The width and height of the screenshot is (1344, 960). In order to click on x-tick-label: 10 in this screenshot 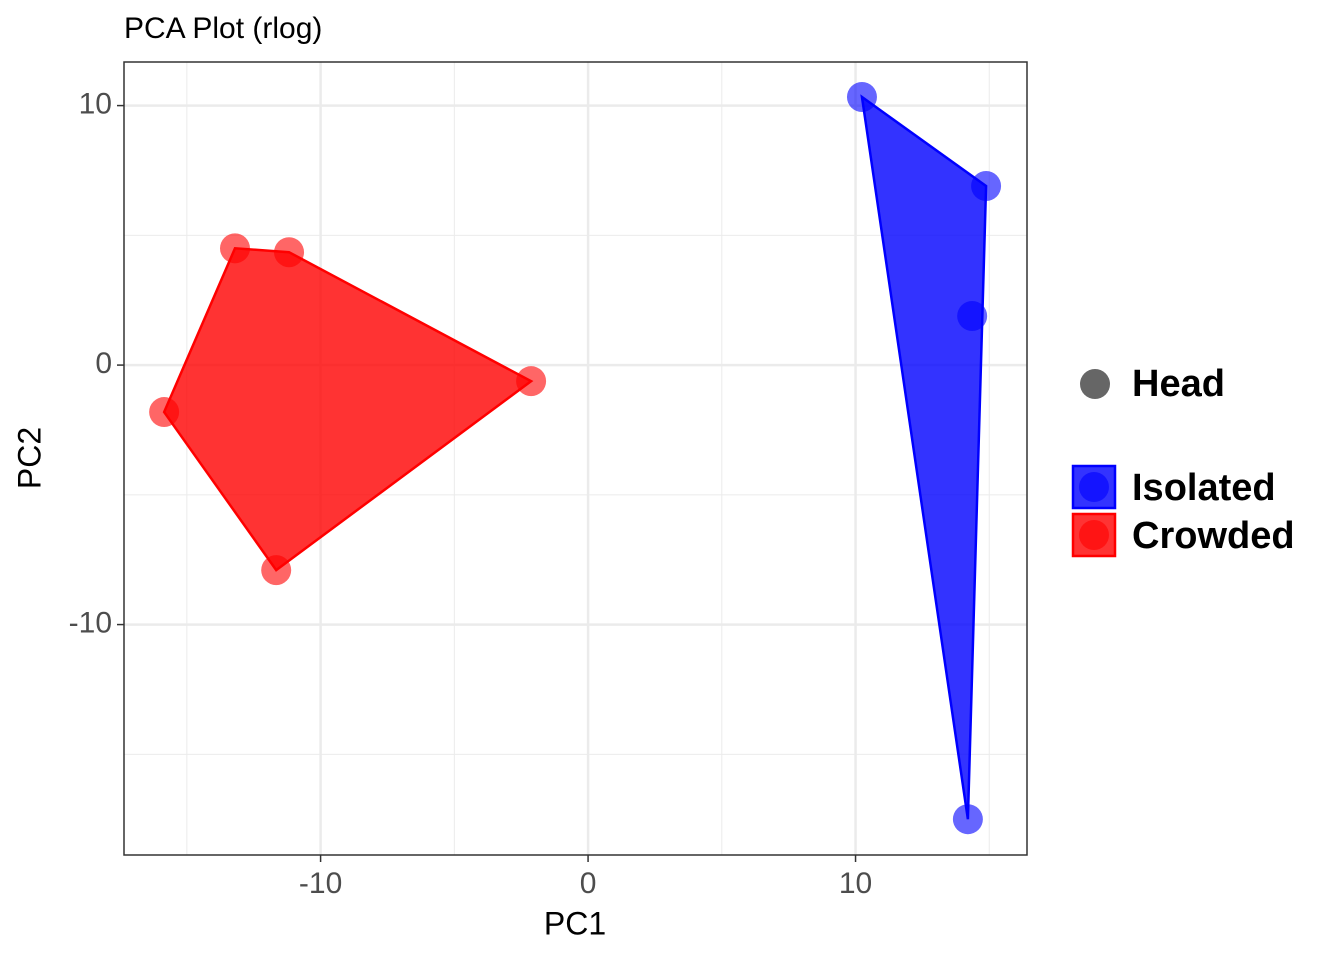, I will do `click(855, 883)`.